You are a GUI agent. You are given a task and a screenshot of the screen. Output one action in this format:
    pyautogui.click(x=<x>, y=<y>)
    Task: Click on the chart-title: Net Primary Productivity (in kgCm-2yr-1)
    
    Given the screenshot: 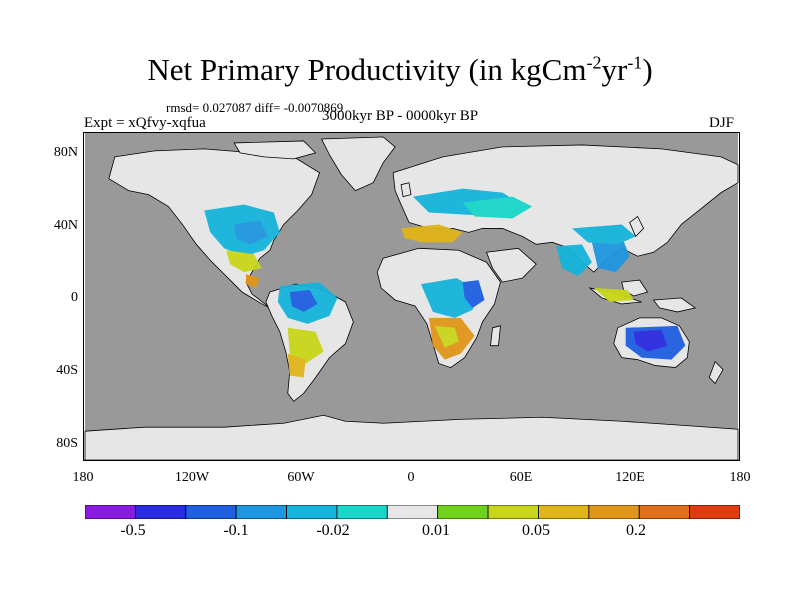 What is the action you would take?
    pyautogui.click(x=400, y=69)
    